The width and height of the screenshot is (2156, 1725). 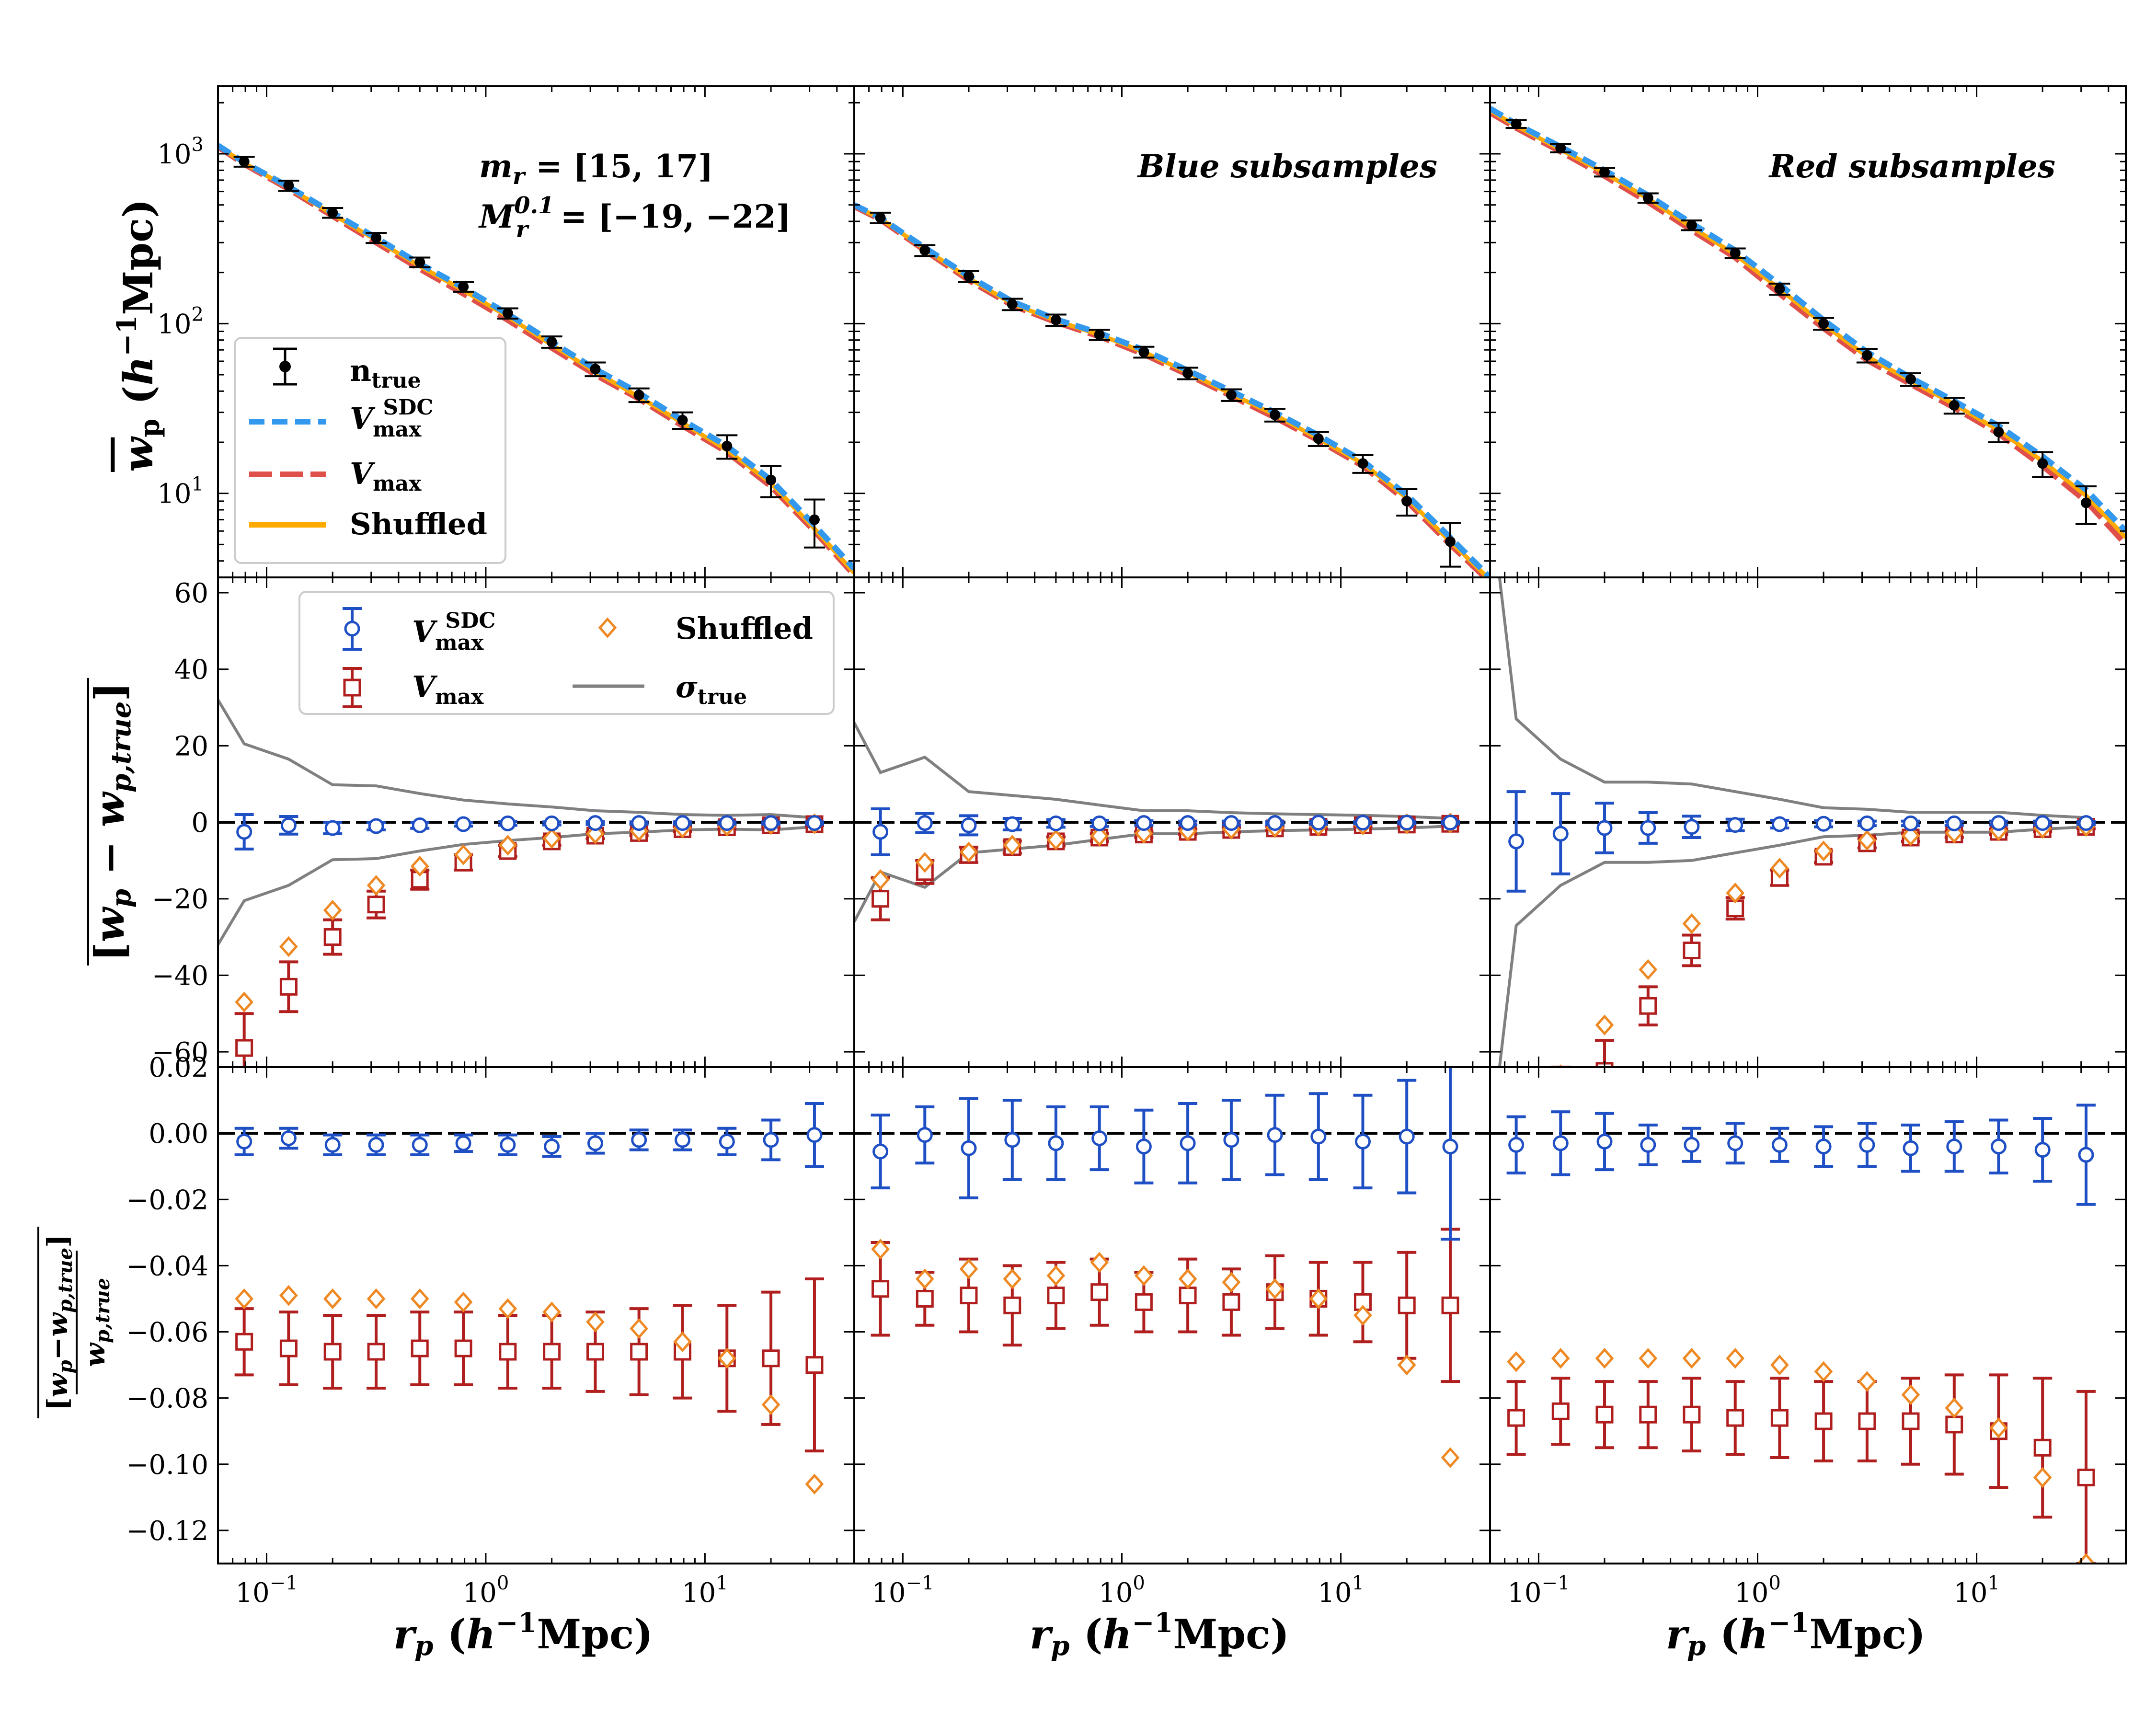 What do you see at coordinates (566, 653) in the screenshot?
I see `legend-frame` at bounding box center [566, 653].